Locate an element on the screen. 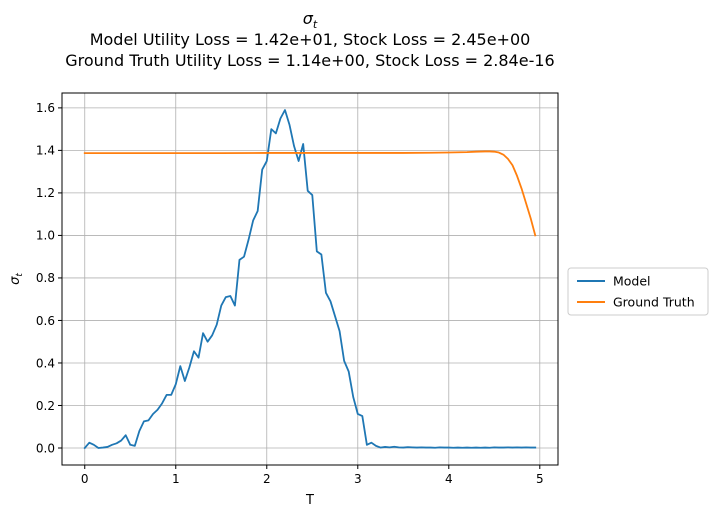 The width and height of the screenshot is (719, 517). x-axis-label: T is located at coordinates (309, 500).